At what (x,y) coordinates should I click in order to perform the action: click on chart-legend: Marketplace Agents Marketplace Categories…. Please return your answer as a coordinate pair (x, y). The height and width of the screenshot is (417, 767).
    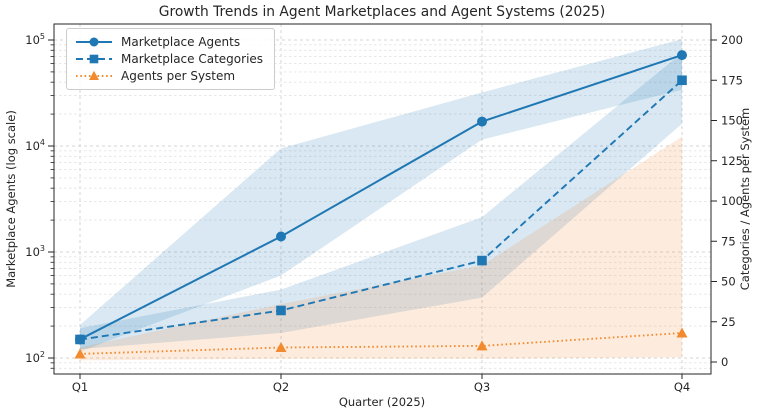
    Looking at the image, I should click on (171, 59).